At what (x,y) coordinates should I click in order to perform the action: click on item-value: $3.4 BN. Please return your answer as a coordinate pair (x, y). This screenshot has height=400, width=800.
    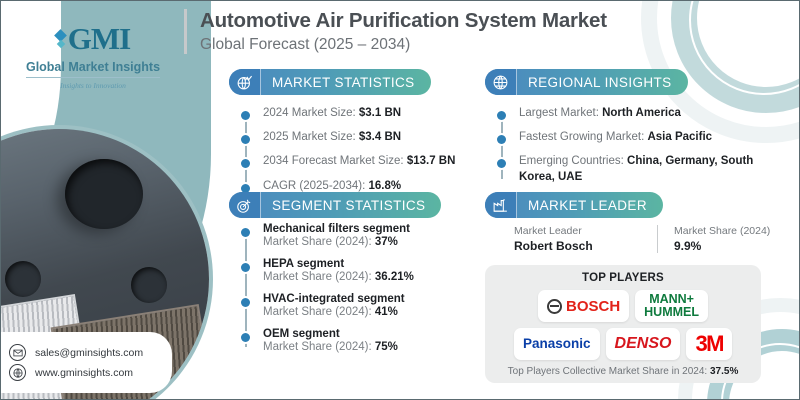
    Looking at the image, I should click on (380, 137).